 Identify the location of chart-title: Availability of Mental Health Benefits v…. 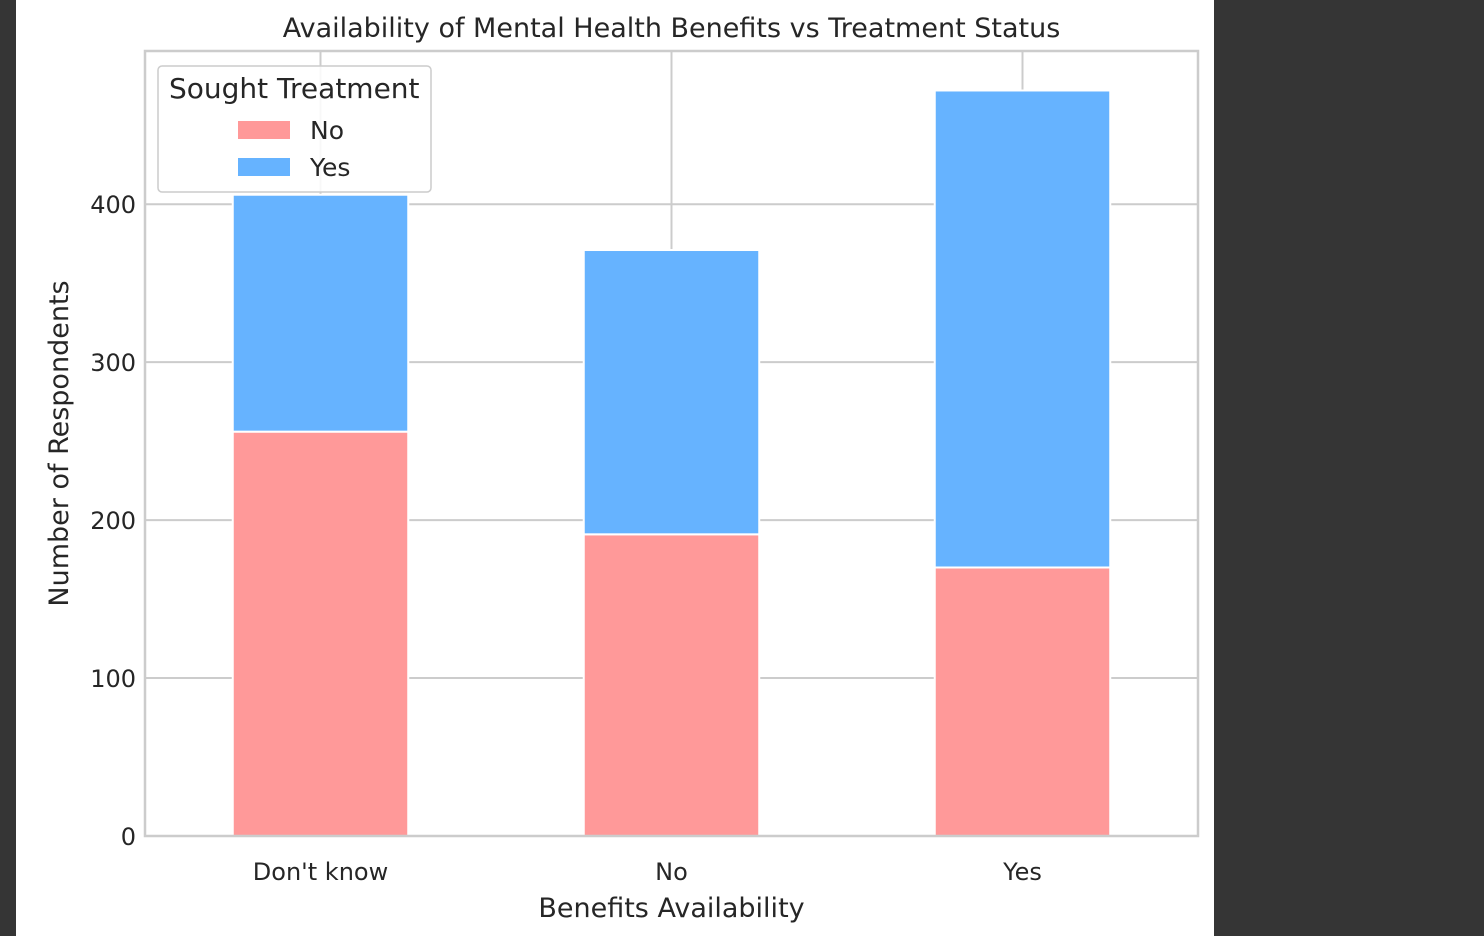
(672, 28).